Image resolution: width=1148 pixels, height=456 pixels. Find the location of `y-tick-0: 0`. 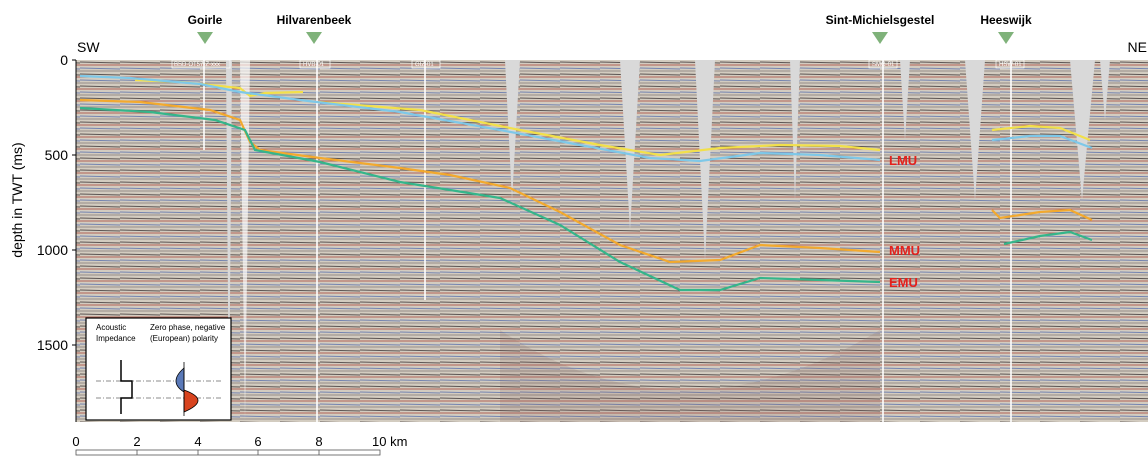

y-tick-0: 0 is located at coordinates (64, 60).